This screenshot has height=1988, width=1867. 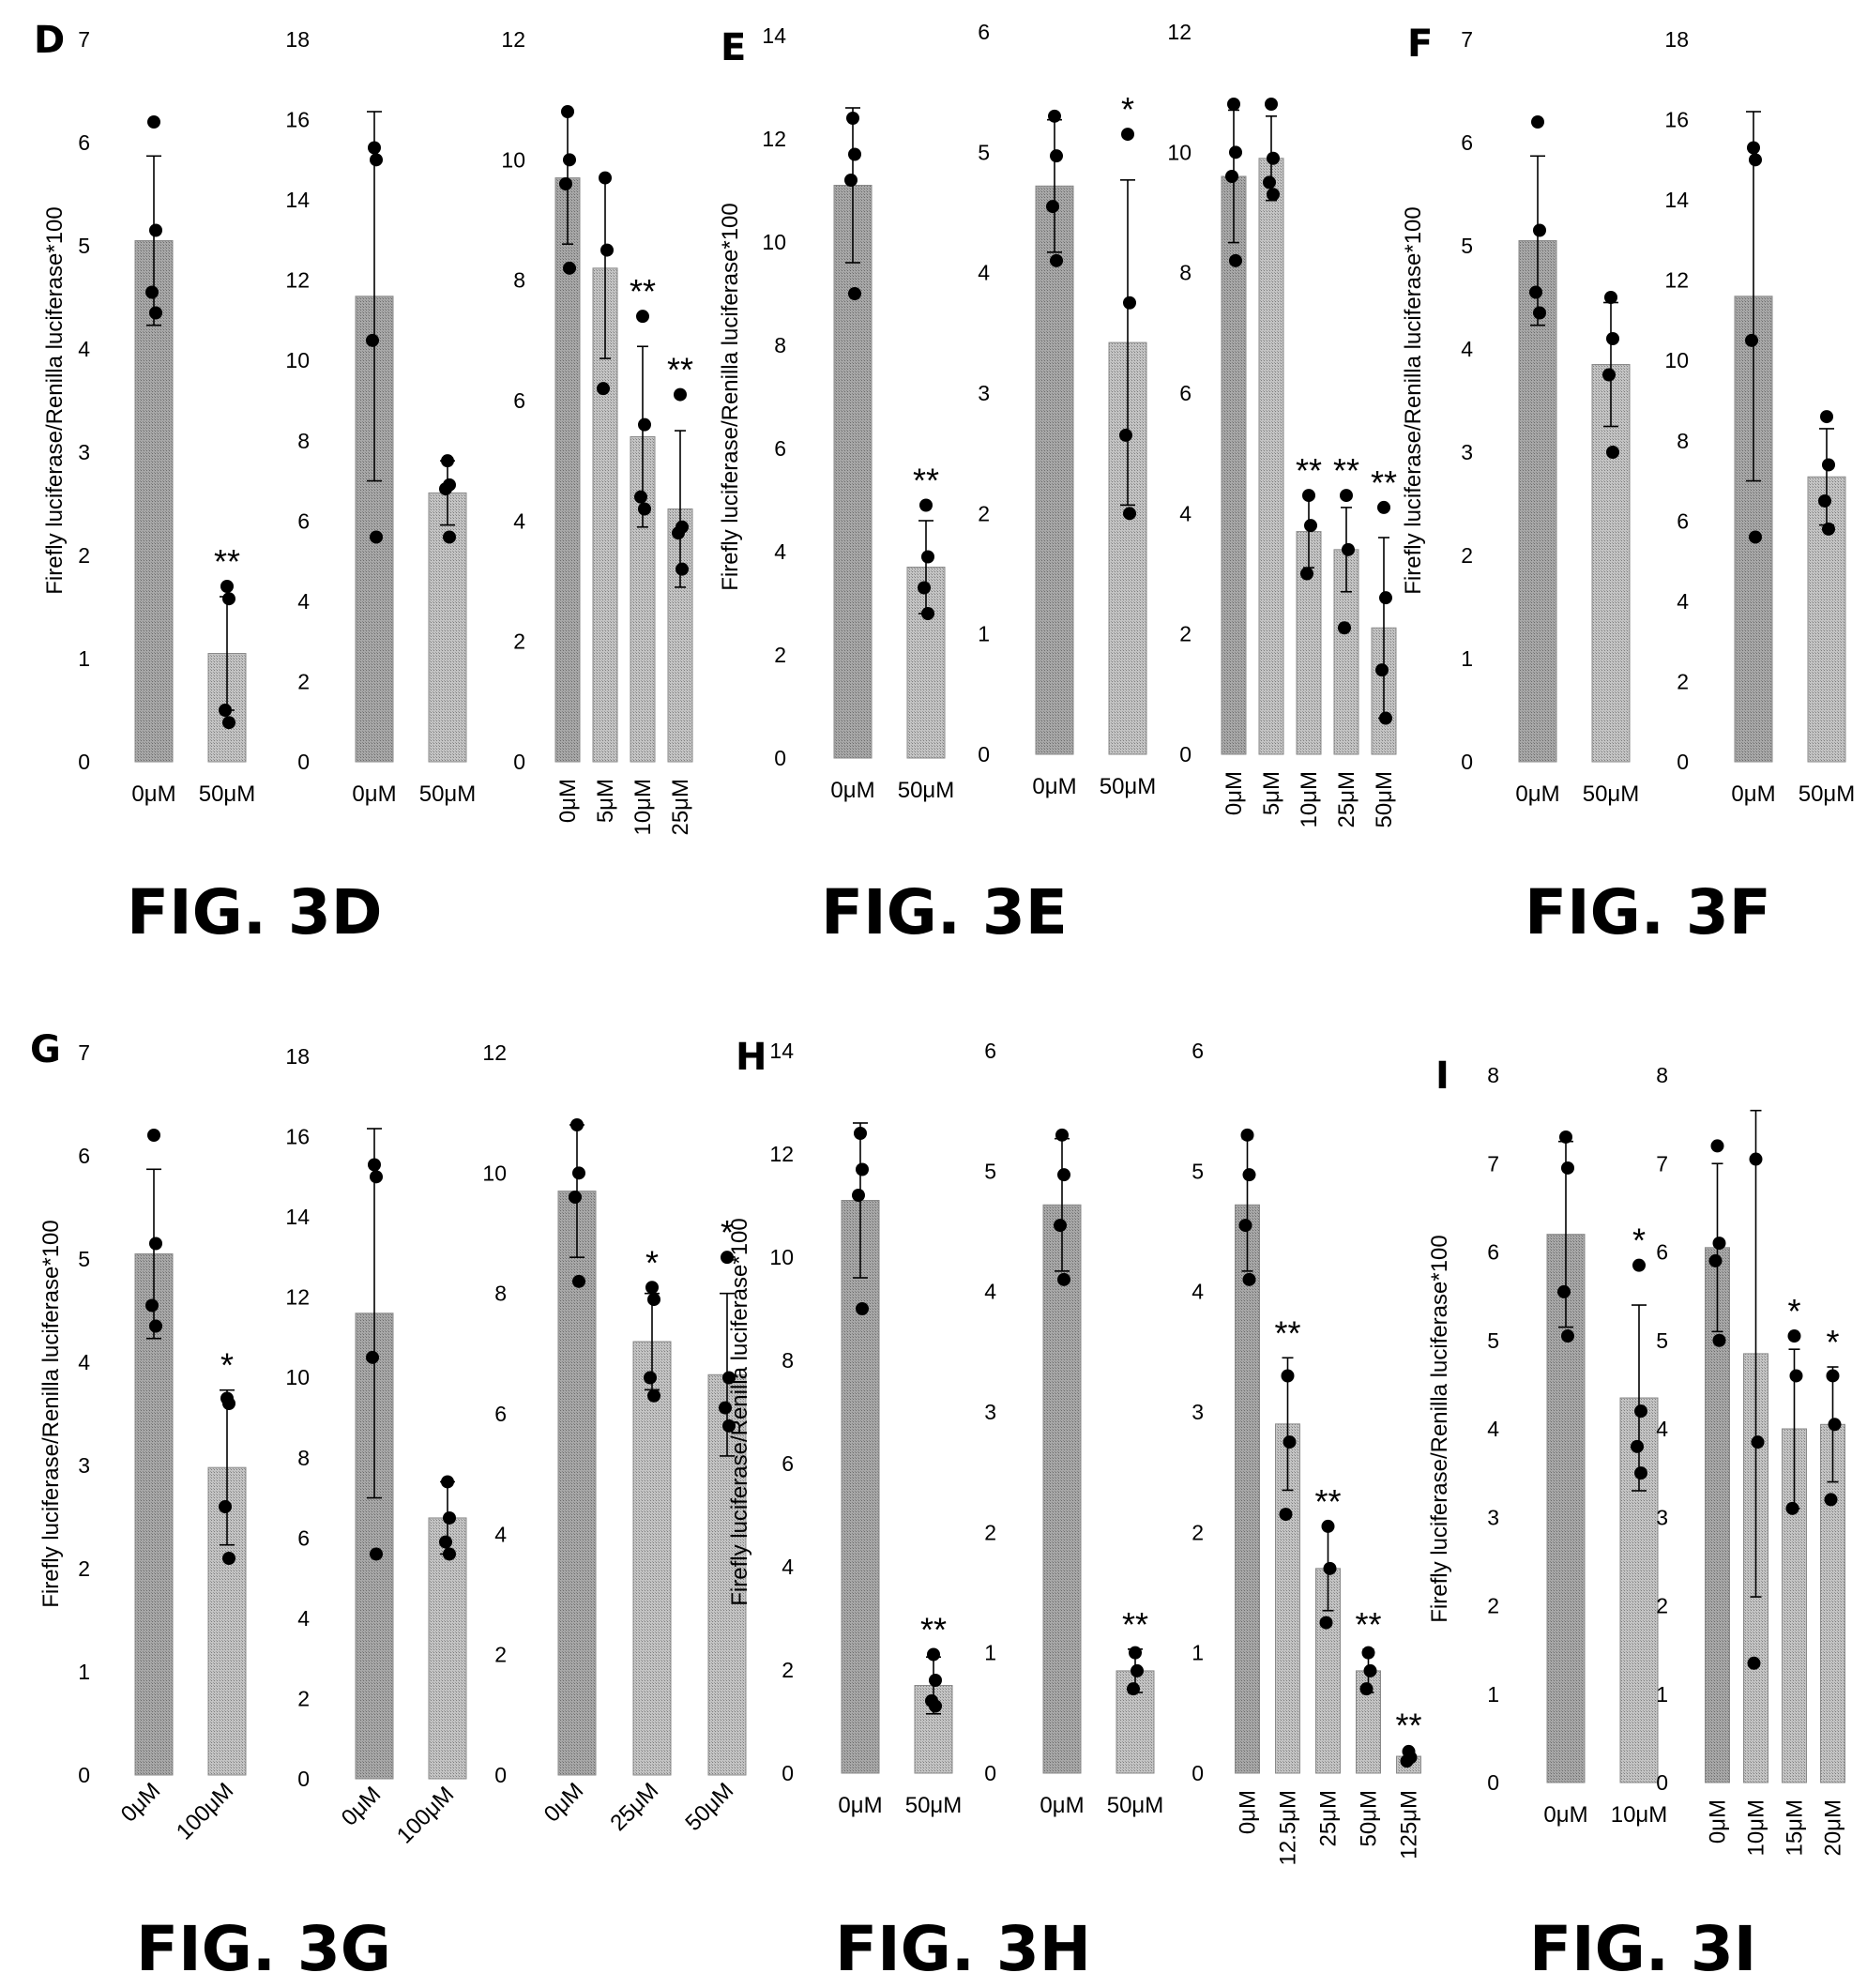 I want to click on category-label: 15μM, so click(x=1795, y=1828).